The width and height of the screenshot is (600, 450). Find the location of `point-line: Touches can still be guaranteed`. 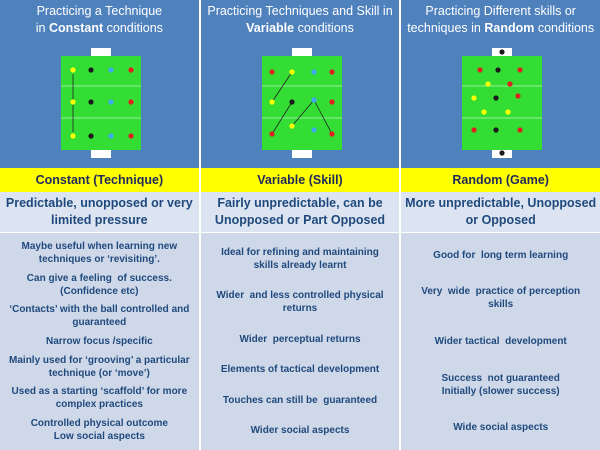

point-line: Touches can still be guaranteed is located at coordinates (300, 400).